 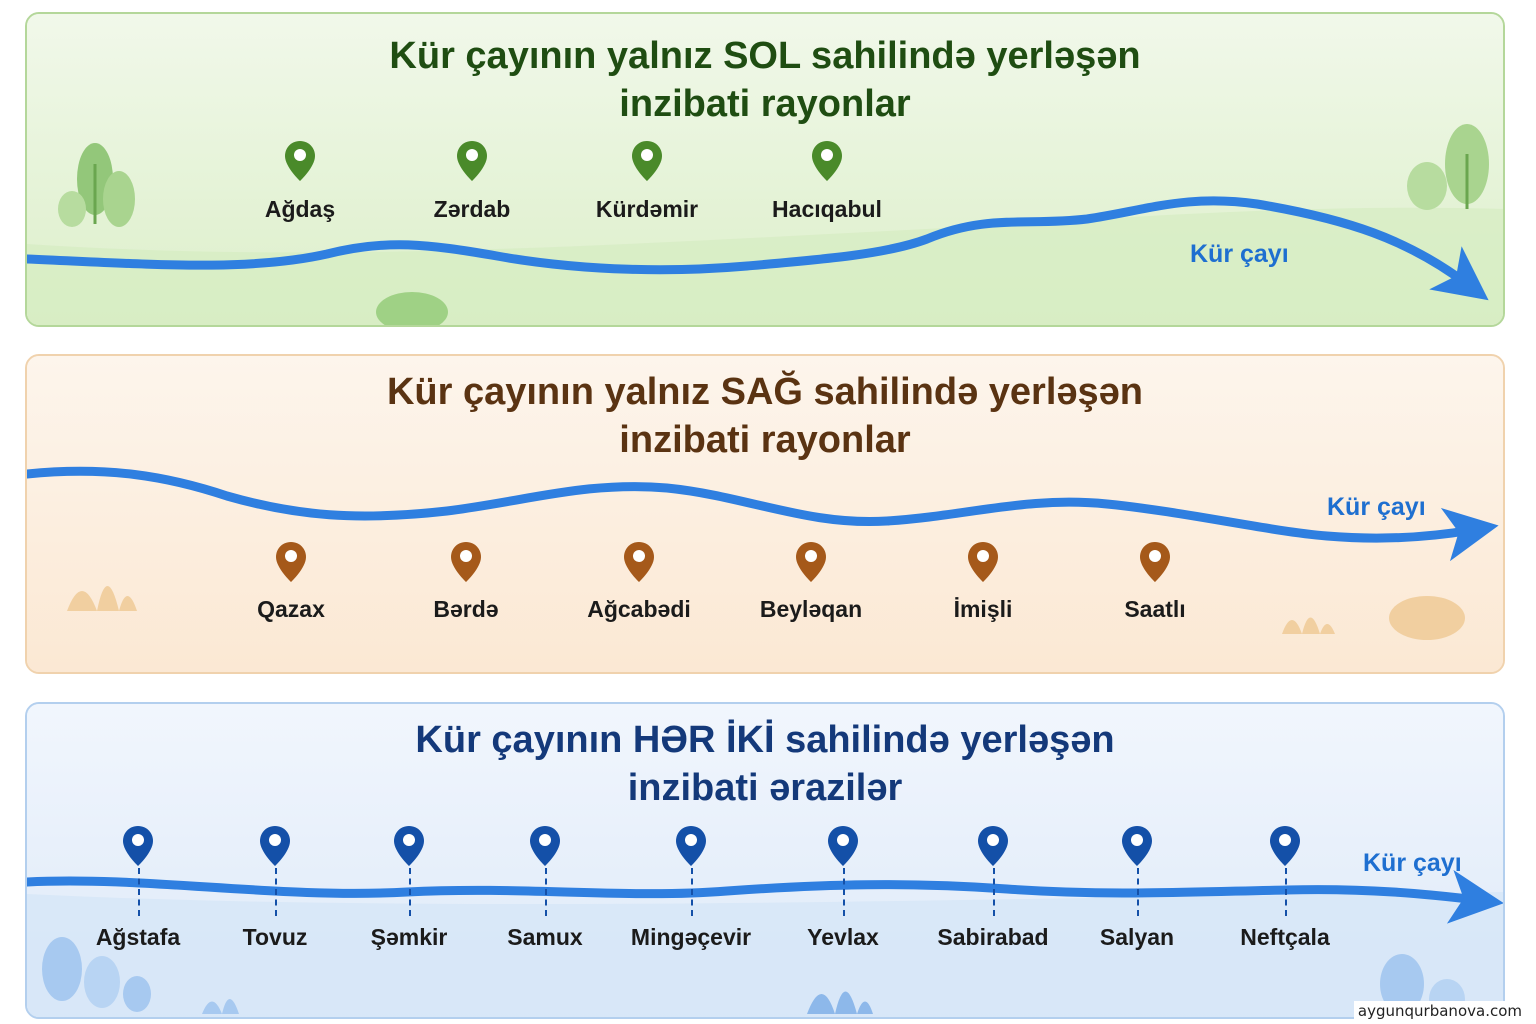 I want to click on district-label-samux: Samux, so click(x=545, y=937).